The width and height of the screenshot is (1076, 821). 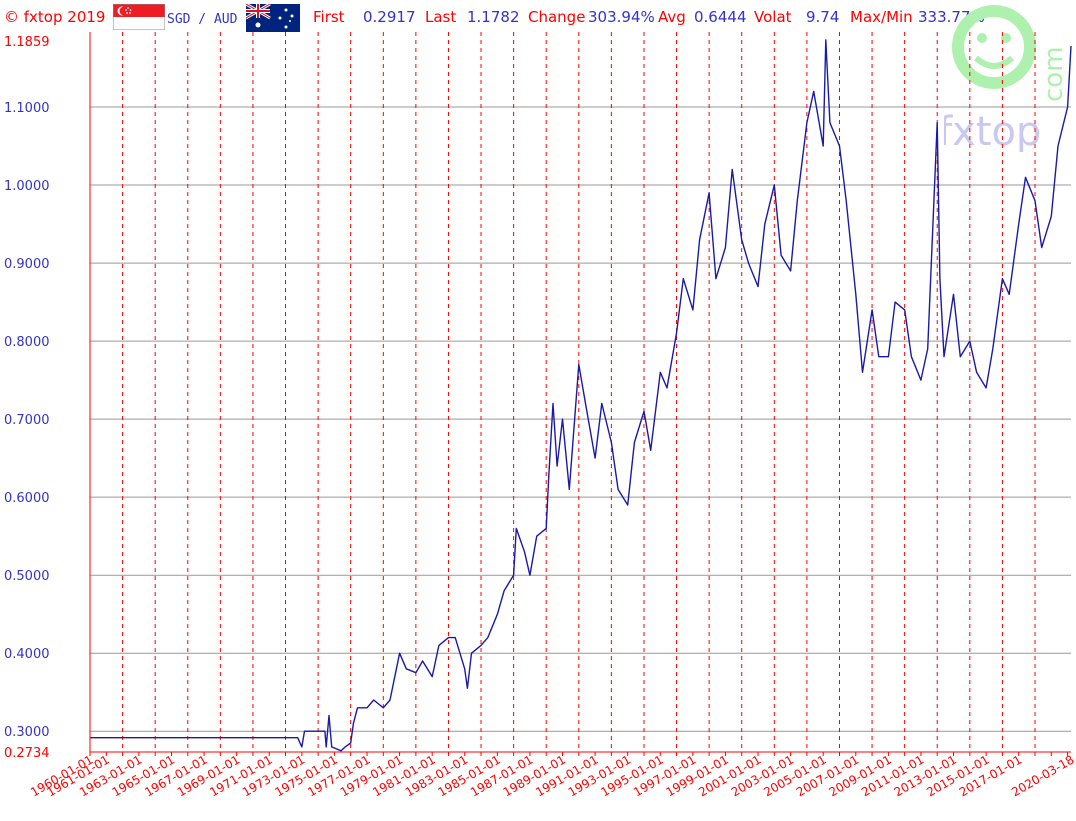 What do you see at coordinates (720, 17) in the screenshot?
I see `avg-value: 0.6444` at bounding box center [720, 17].